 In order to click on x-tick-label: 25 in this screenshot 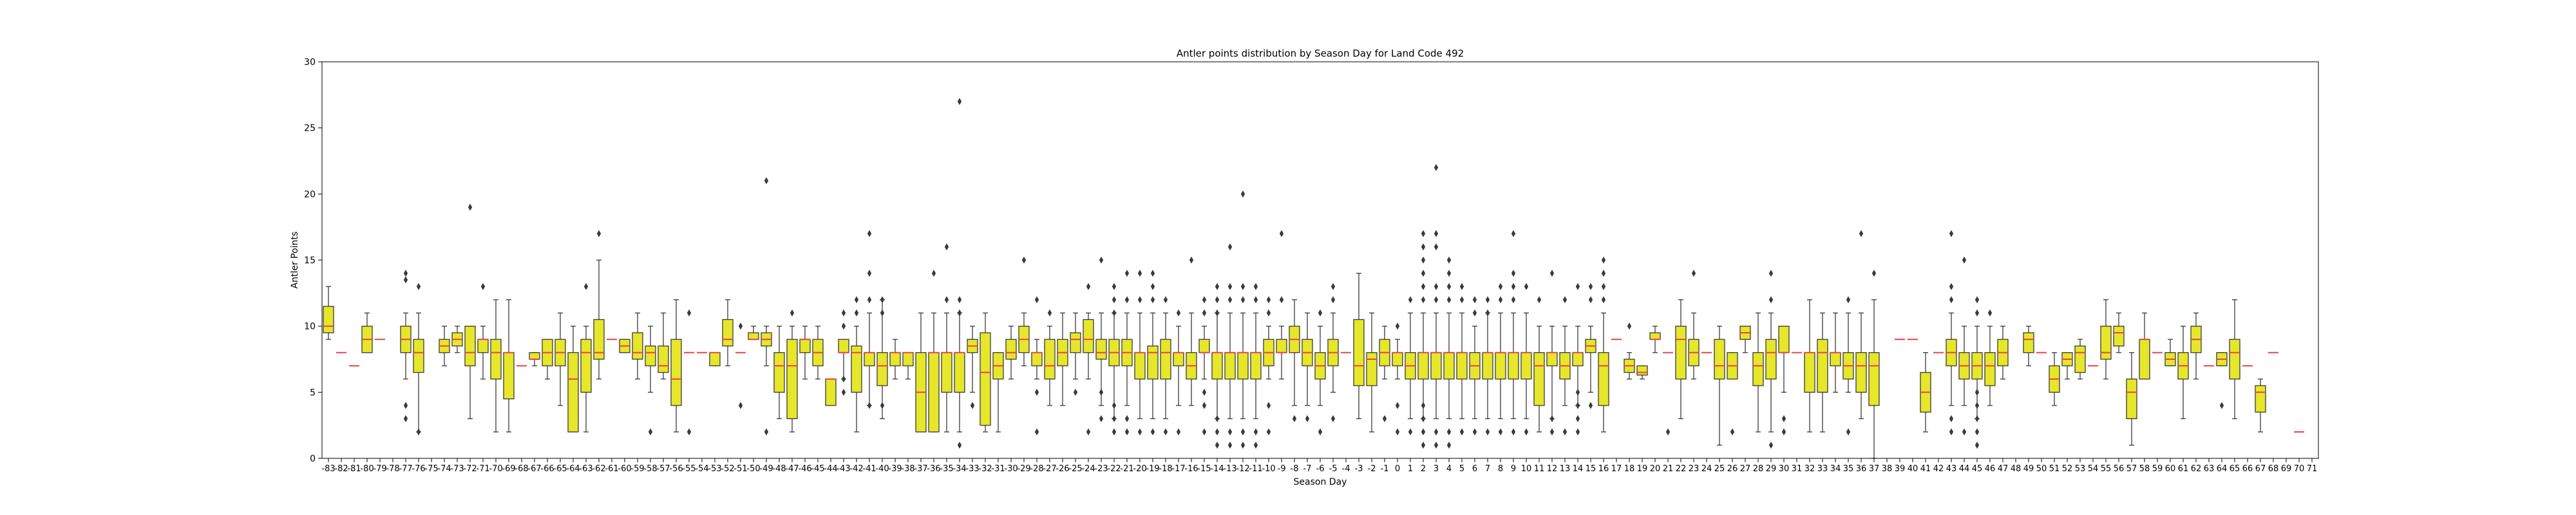, I will do `click(1719, 469)`.